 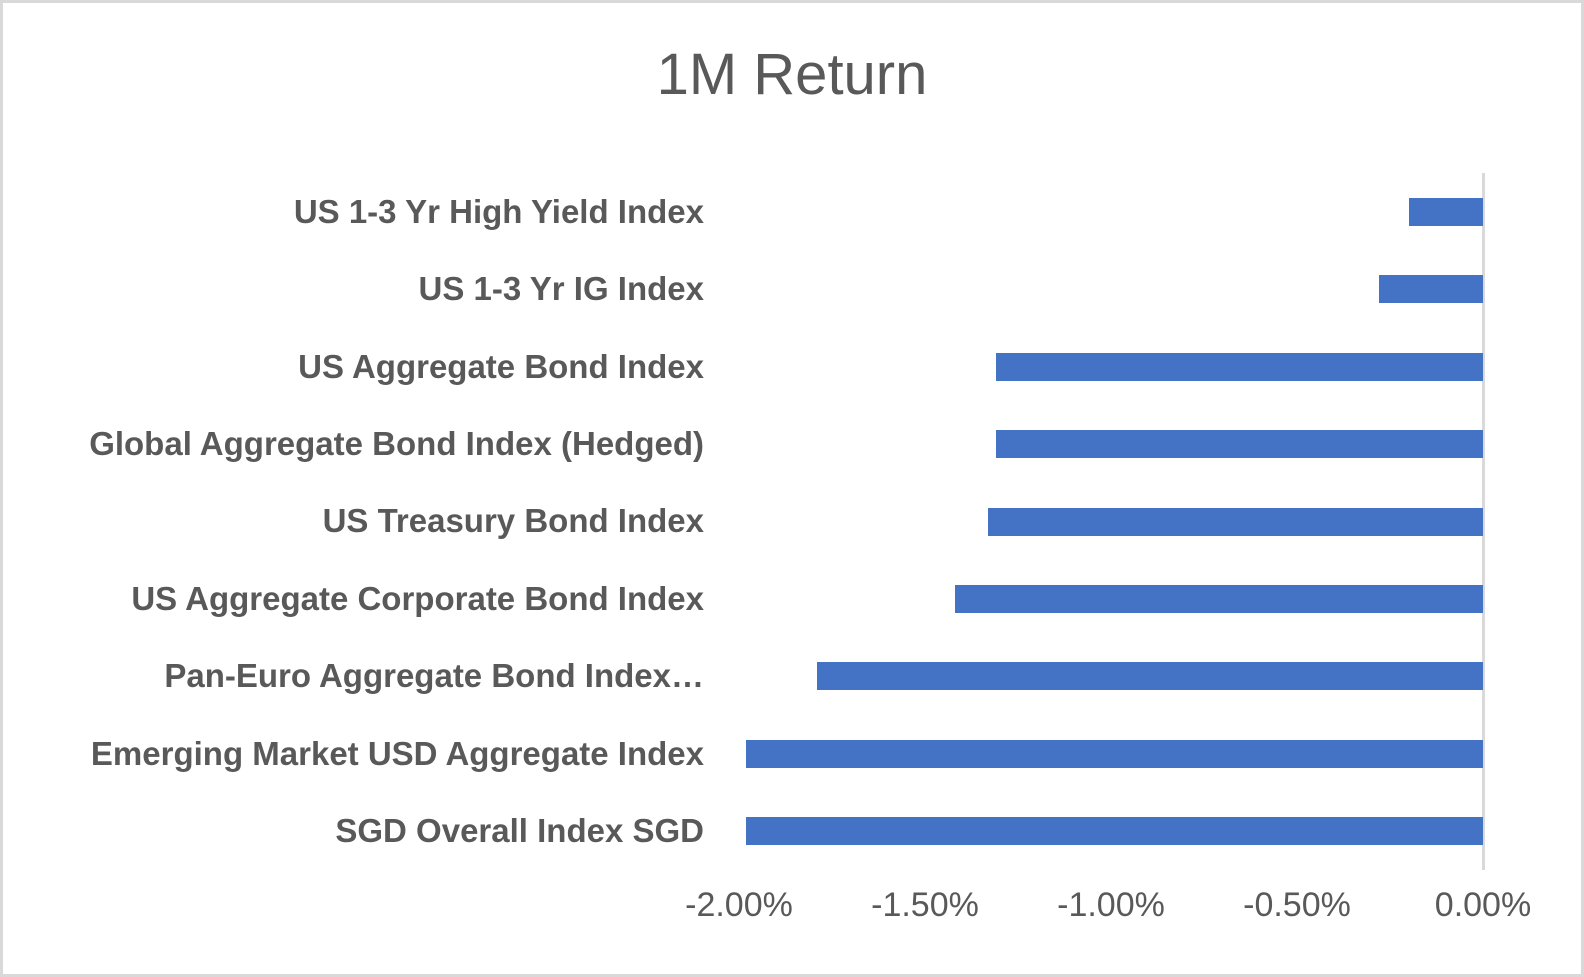 I want to click on x-axis-tick-label: 0.00%, so click(x=1483, y=905).